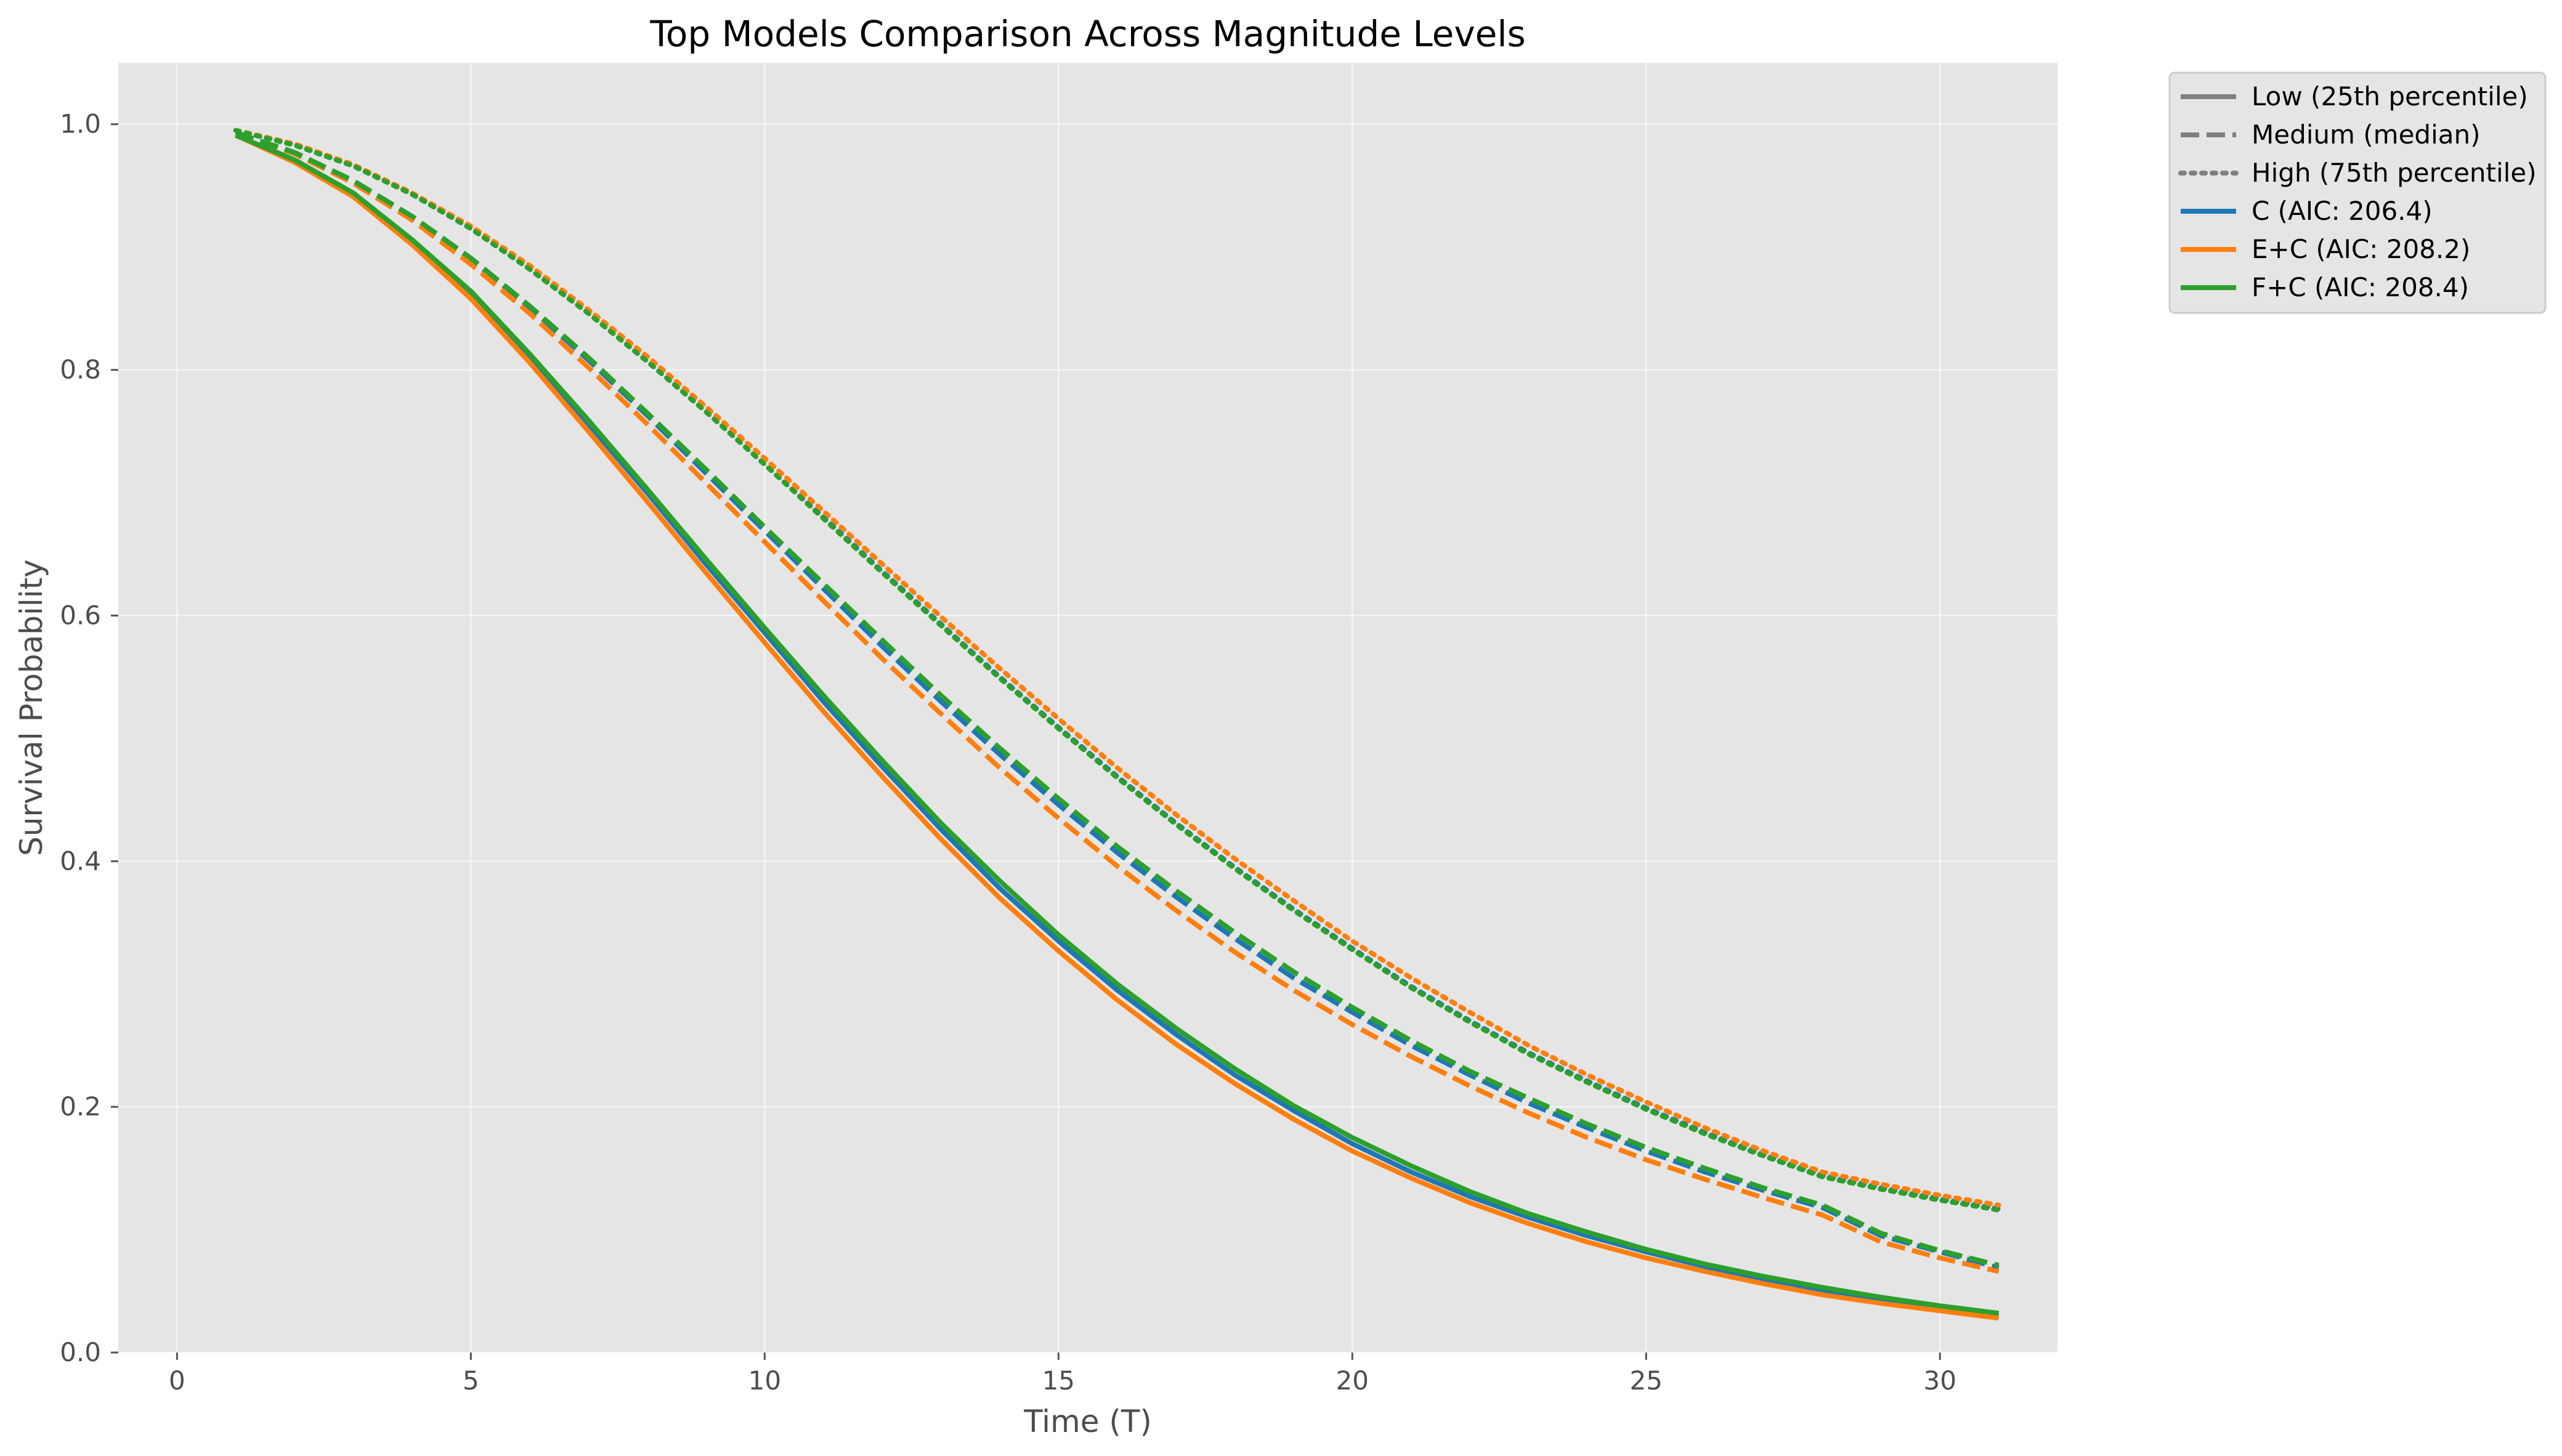 The width and height of the screenshot is (2562, 1456). What do you see at coordinates (177, 1380) in the screenshot?
I see `x-tick-label: 0` at bounding box center [177, 1380].